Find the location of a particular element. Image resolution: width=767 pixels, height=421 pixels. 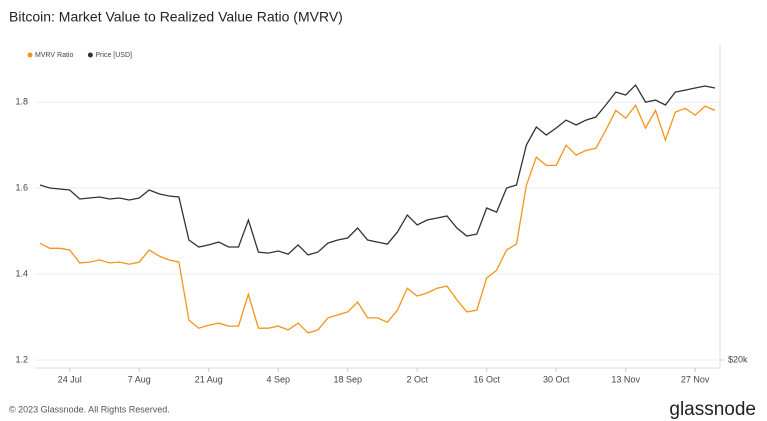

x-tick-label: 24 Jul is located at coordinates (70, 379).